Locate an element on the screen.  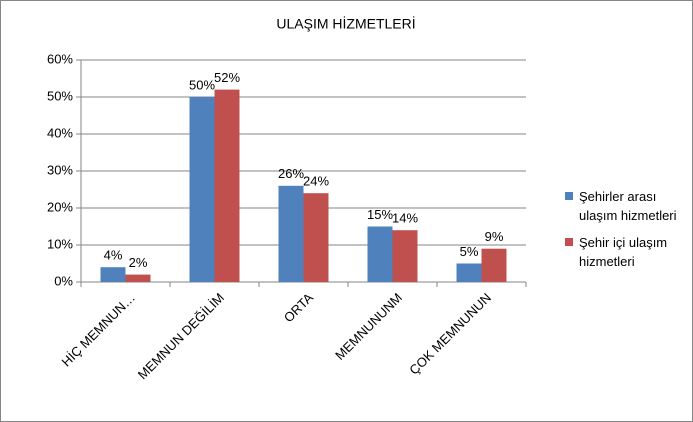
data-label: 52% is located at coordinates (227, 77).